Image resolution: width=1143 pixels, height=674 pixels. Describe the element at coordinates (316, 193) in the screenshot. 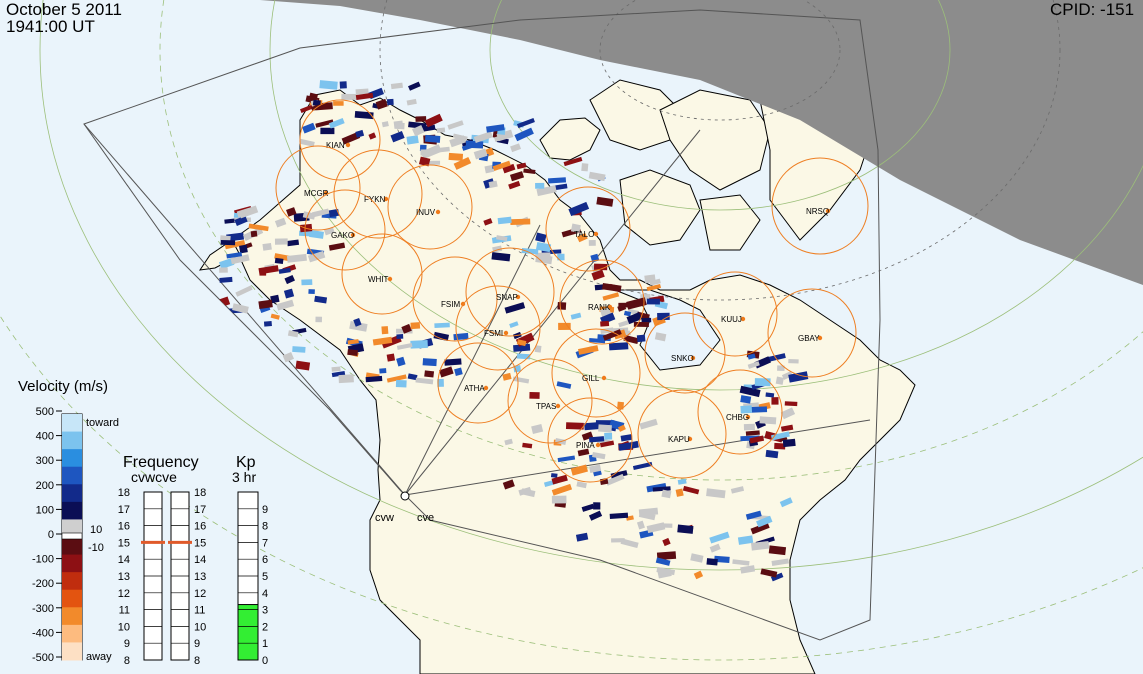

I see `station-label: MCGR` at that location.